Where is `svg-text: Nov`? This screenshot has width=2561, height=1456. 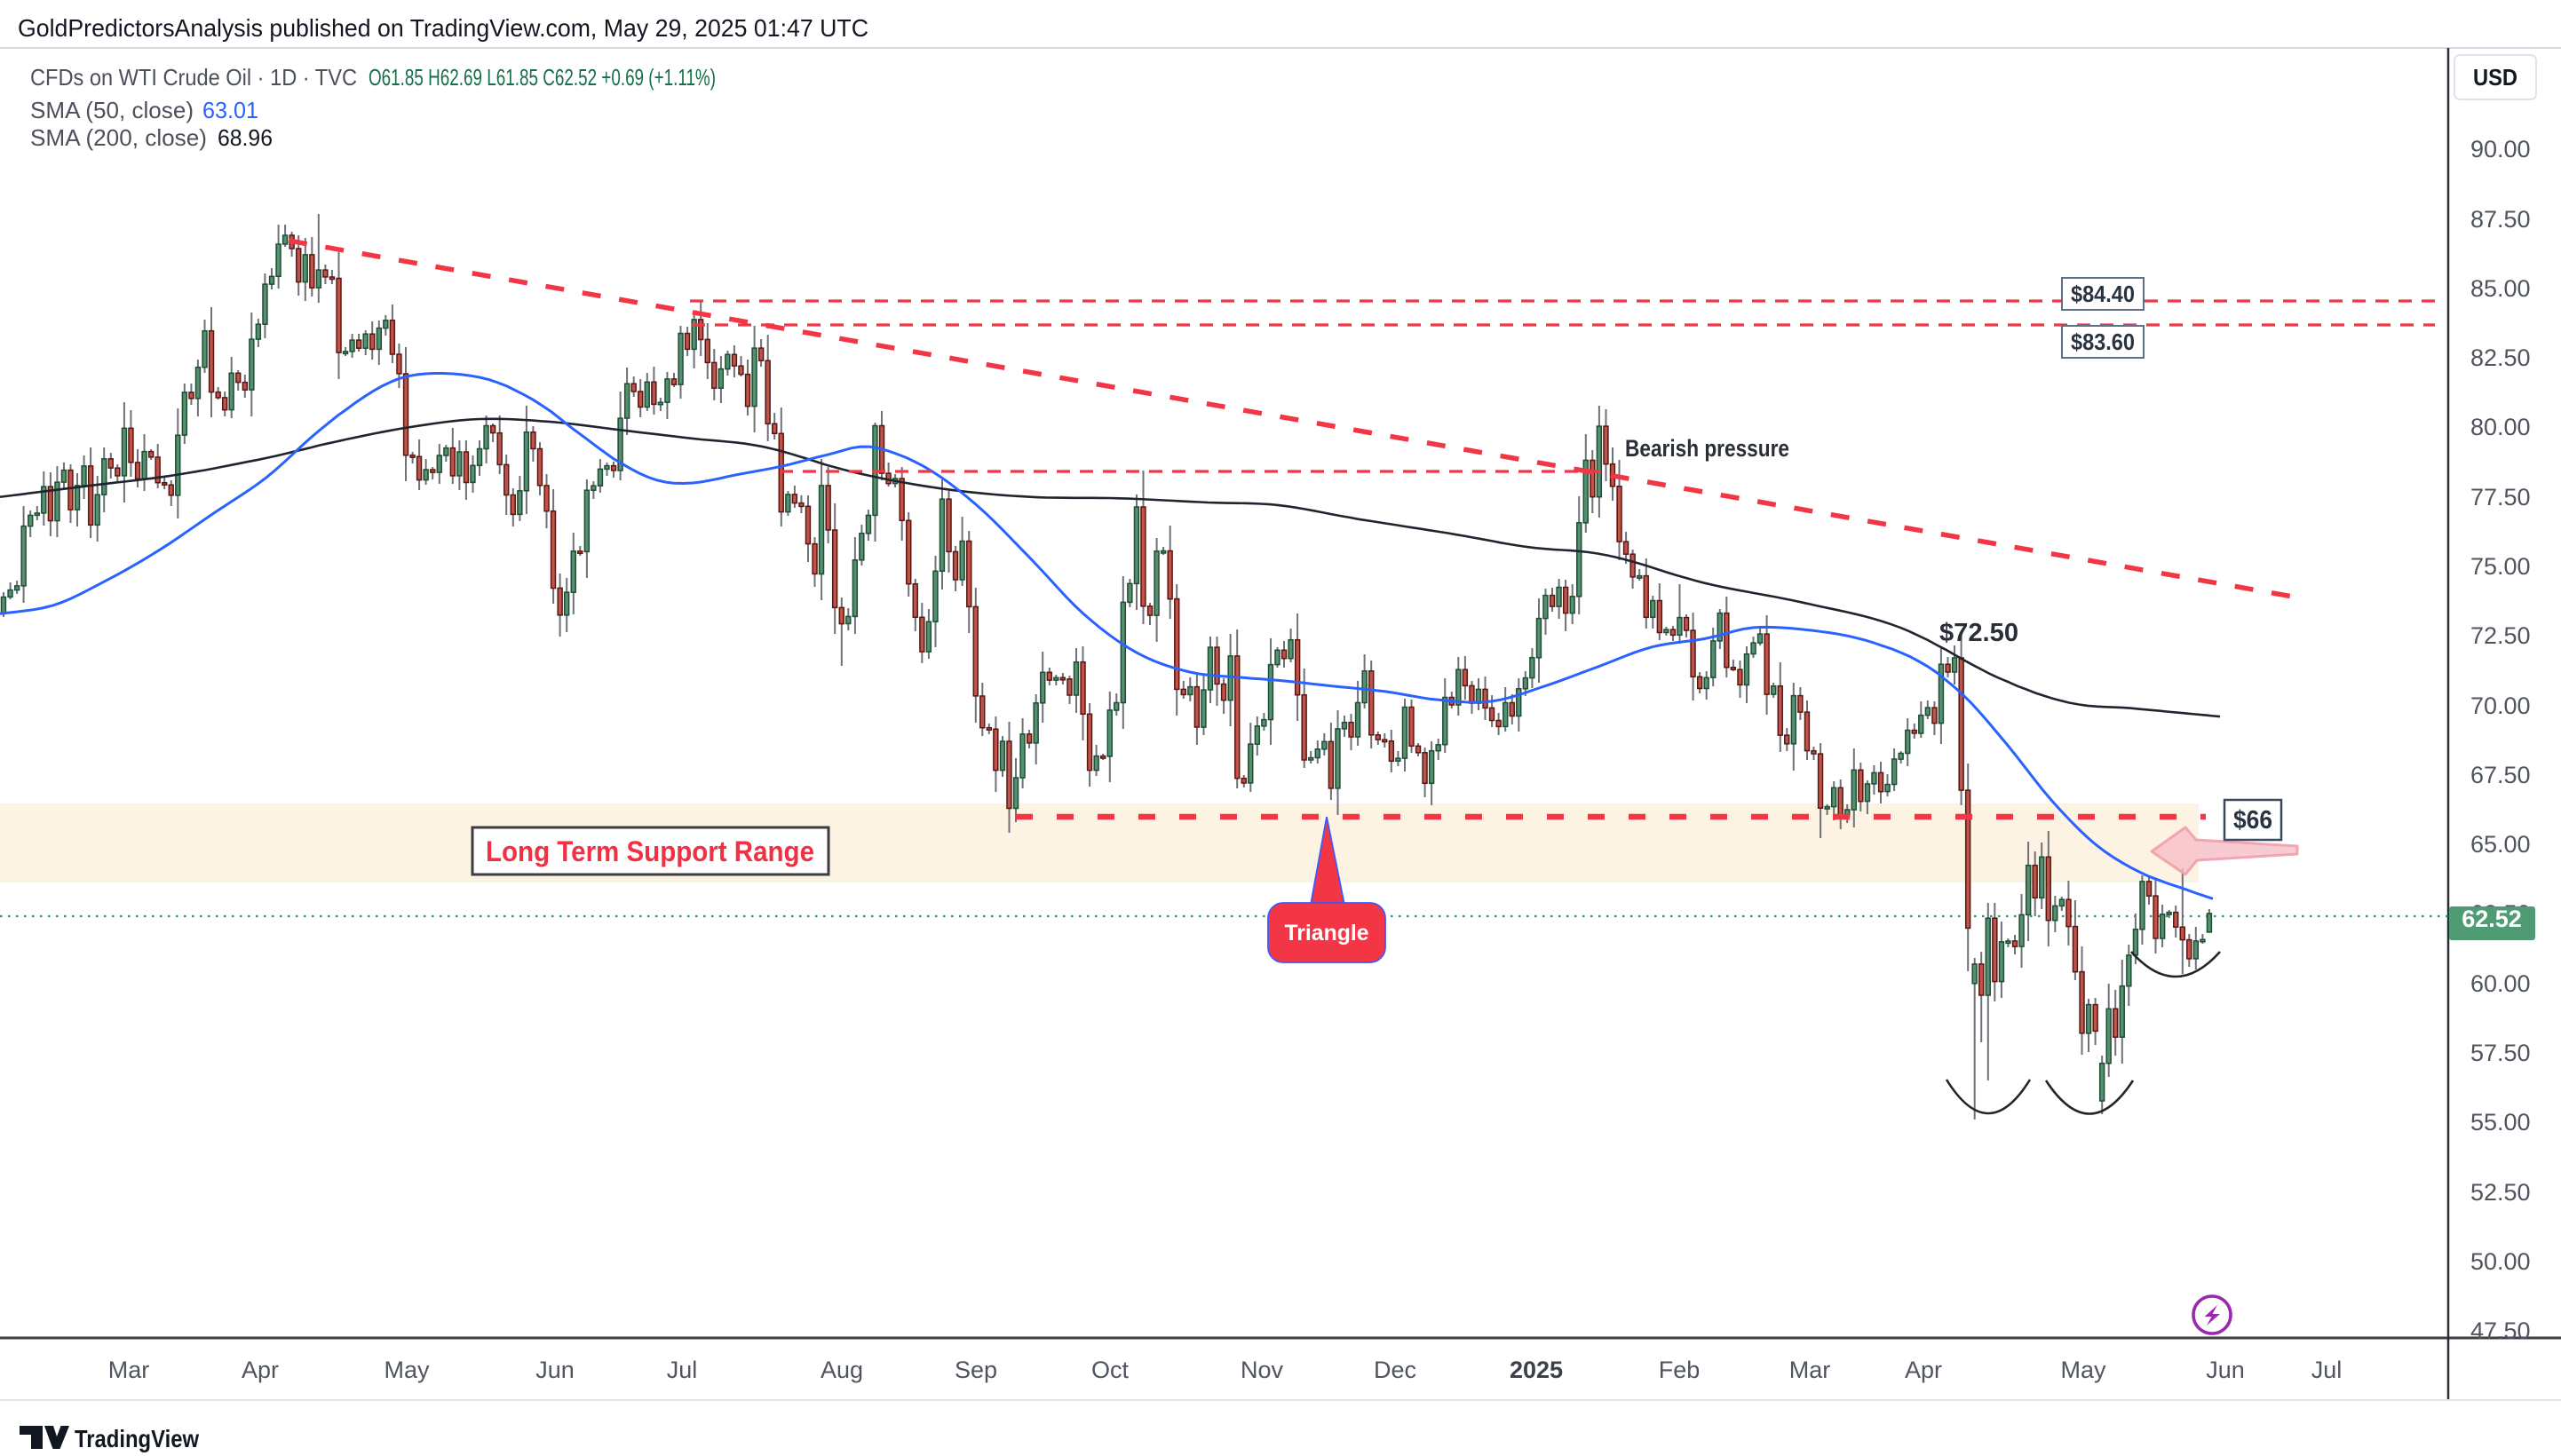 svg-text: Nov is located at coordinates (1262, 1370).